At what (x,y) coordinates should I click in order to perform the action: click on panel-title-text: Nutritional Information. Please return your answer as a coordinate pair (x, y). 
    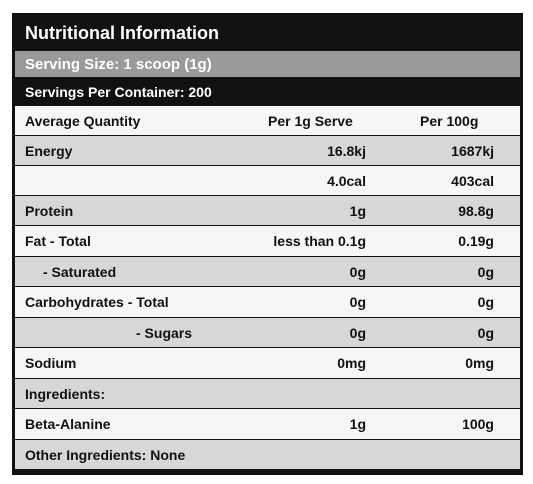
    Looking at the image, I should click on (122, 32).